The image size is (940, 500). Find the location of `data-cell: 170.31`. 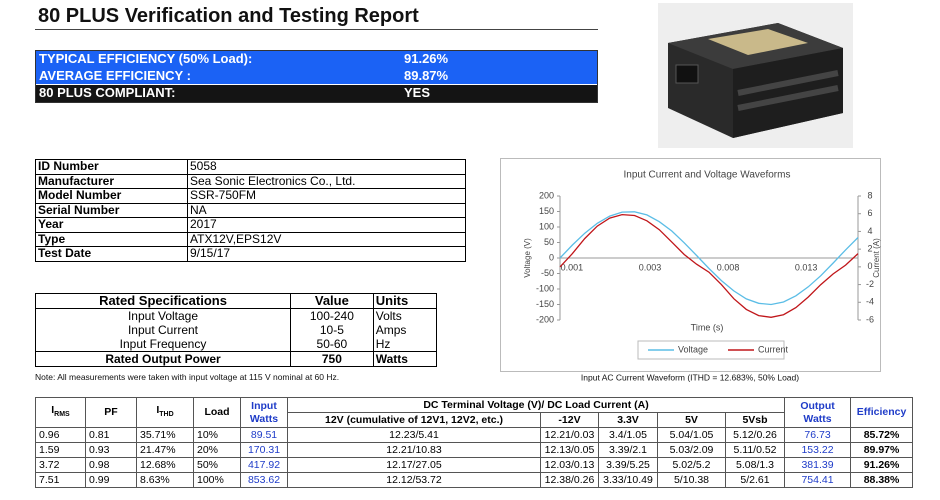

data-cell: 170.31 is located at coordinates (264, 450).